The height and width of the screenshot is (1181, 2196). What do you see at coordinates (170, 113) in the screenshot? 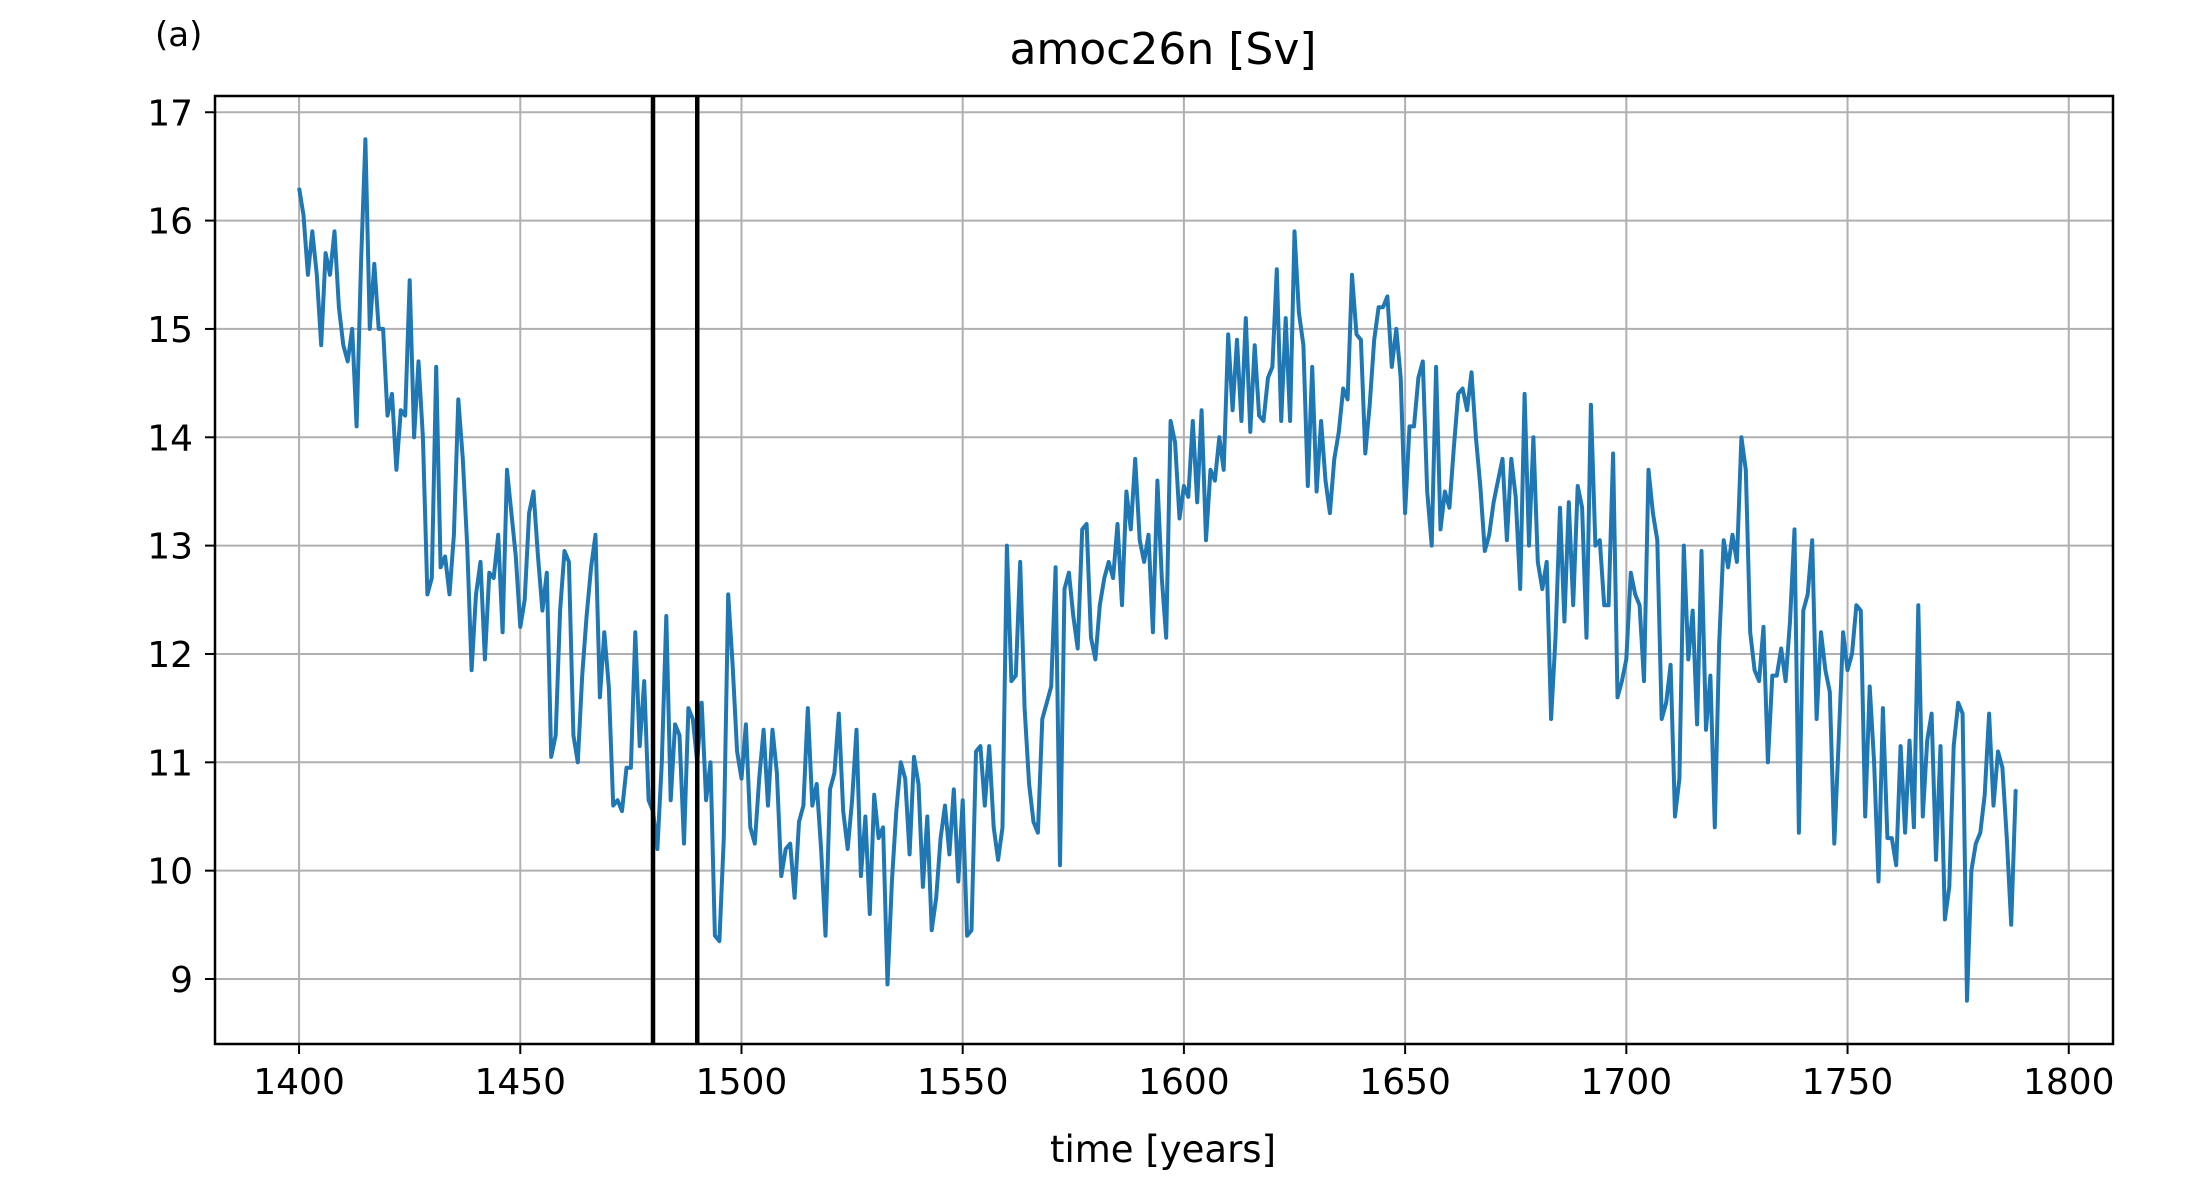
I see `y-tick-label: 17` at bounding box center [170, 113].